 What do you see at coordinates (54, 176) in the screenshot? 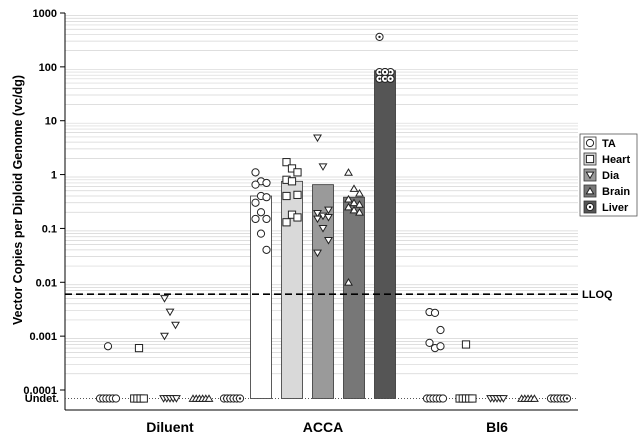
I see `y-tick-label: 1` at bounding box center [54, 176].